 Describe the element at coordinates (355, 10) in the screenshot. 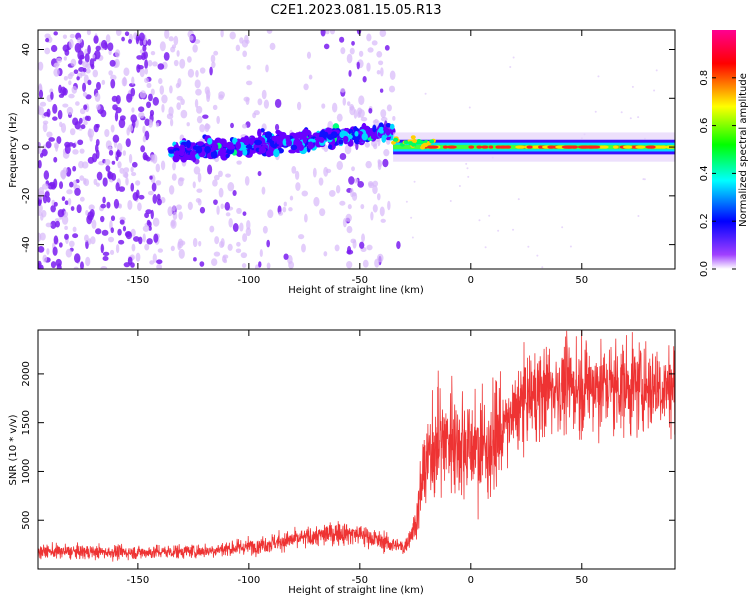

I see `figure-title: C2E1.2023.081.15.05.R13` at that location.